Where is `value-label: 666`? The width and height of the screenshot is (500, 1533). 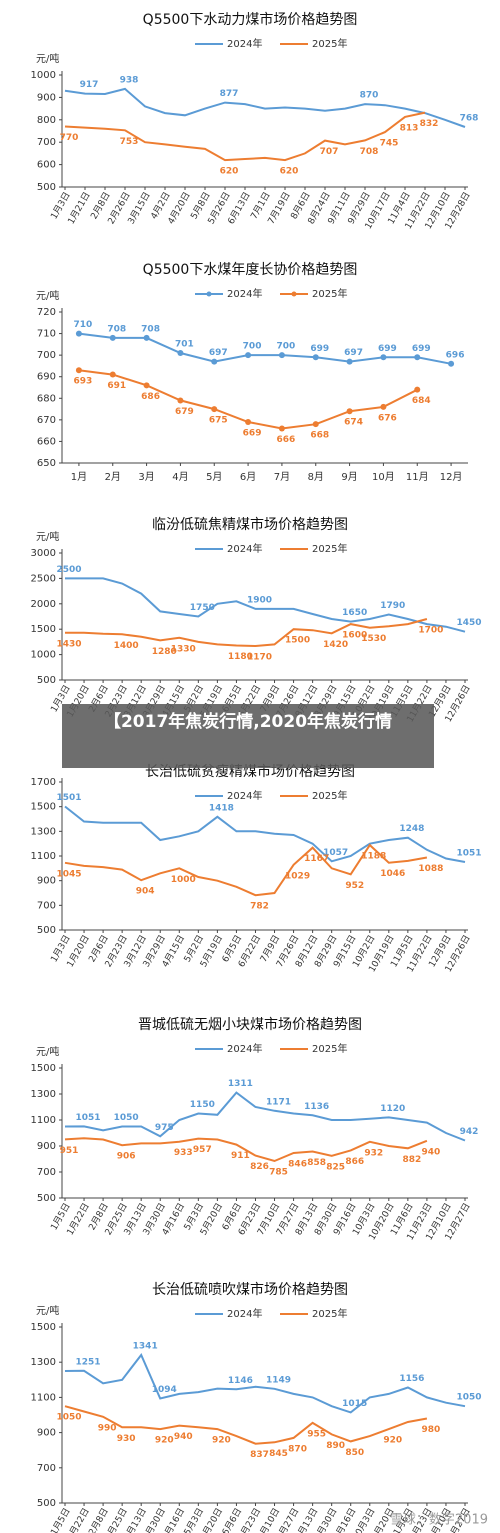 value-label: 666 is located at coordinates (286, 440).